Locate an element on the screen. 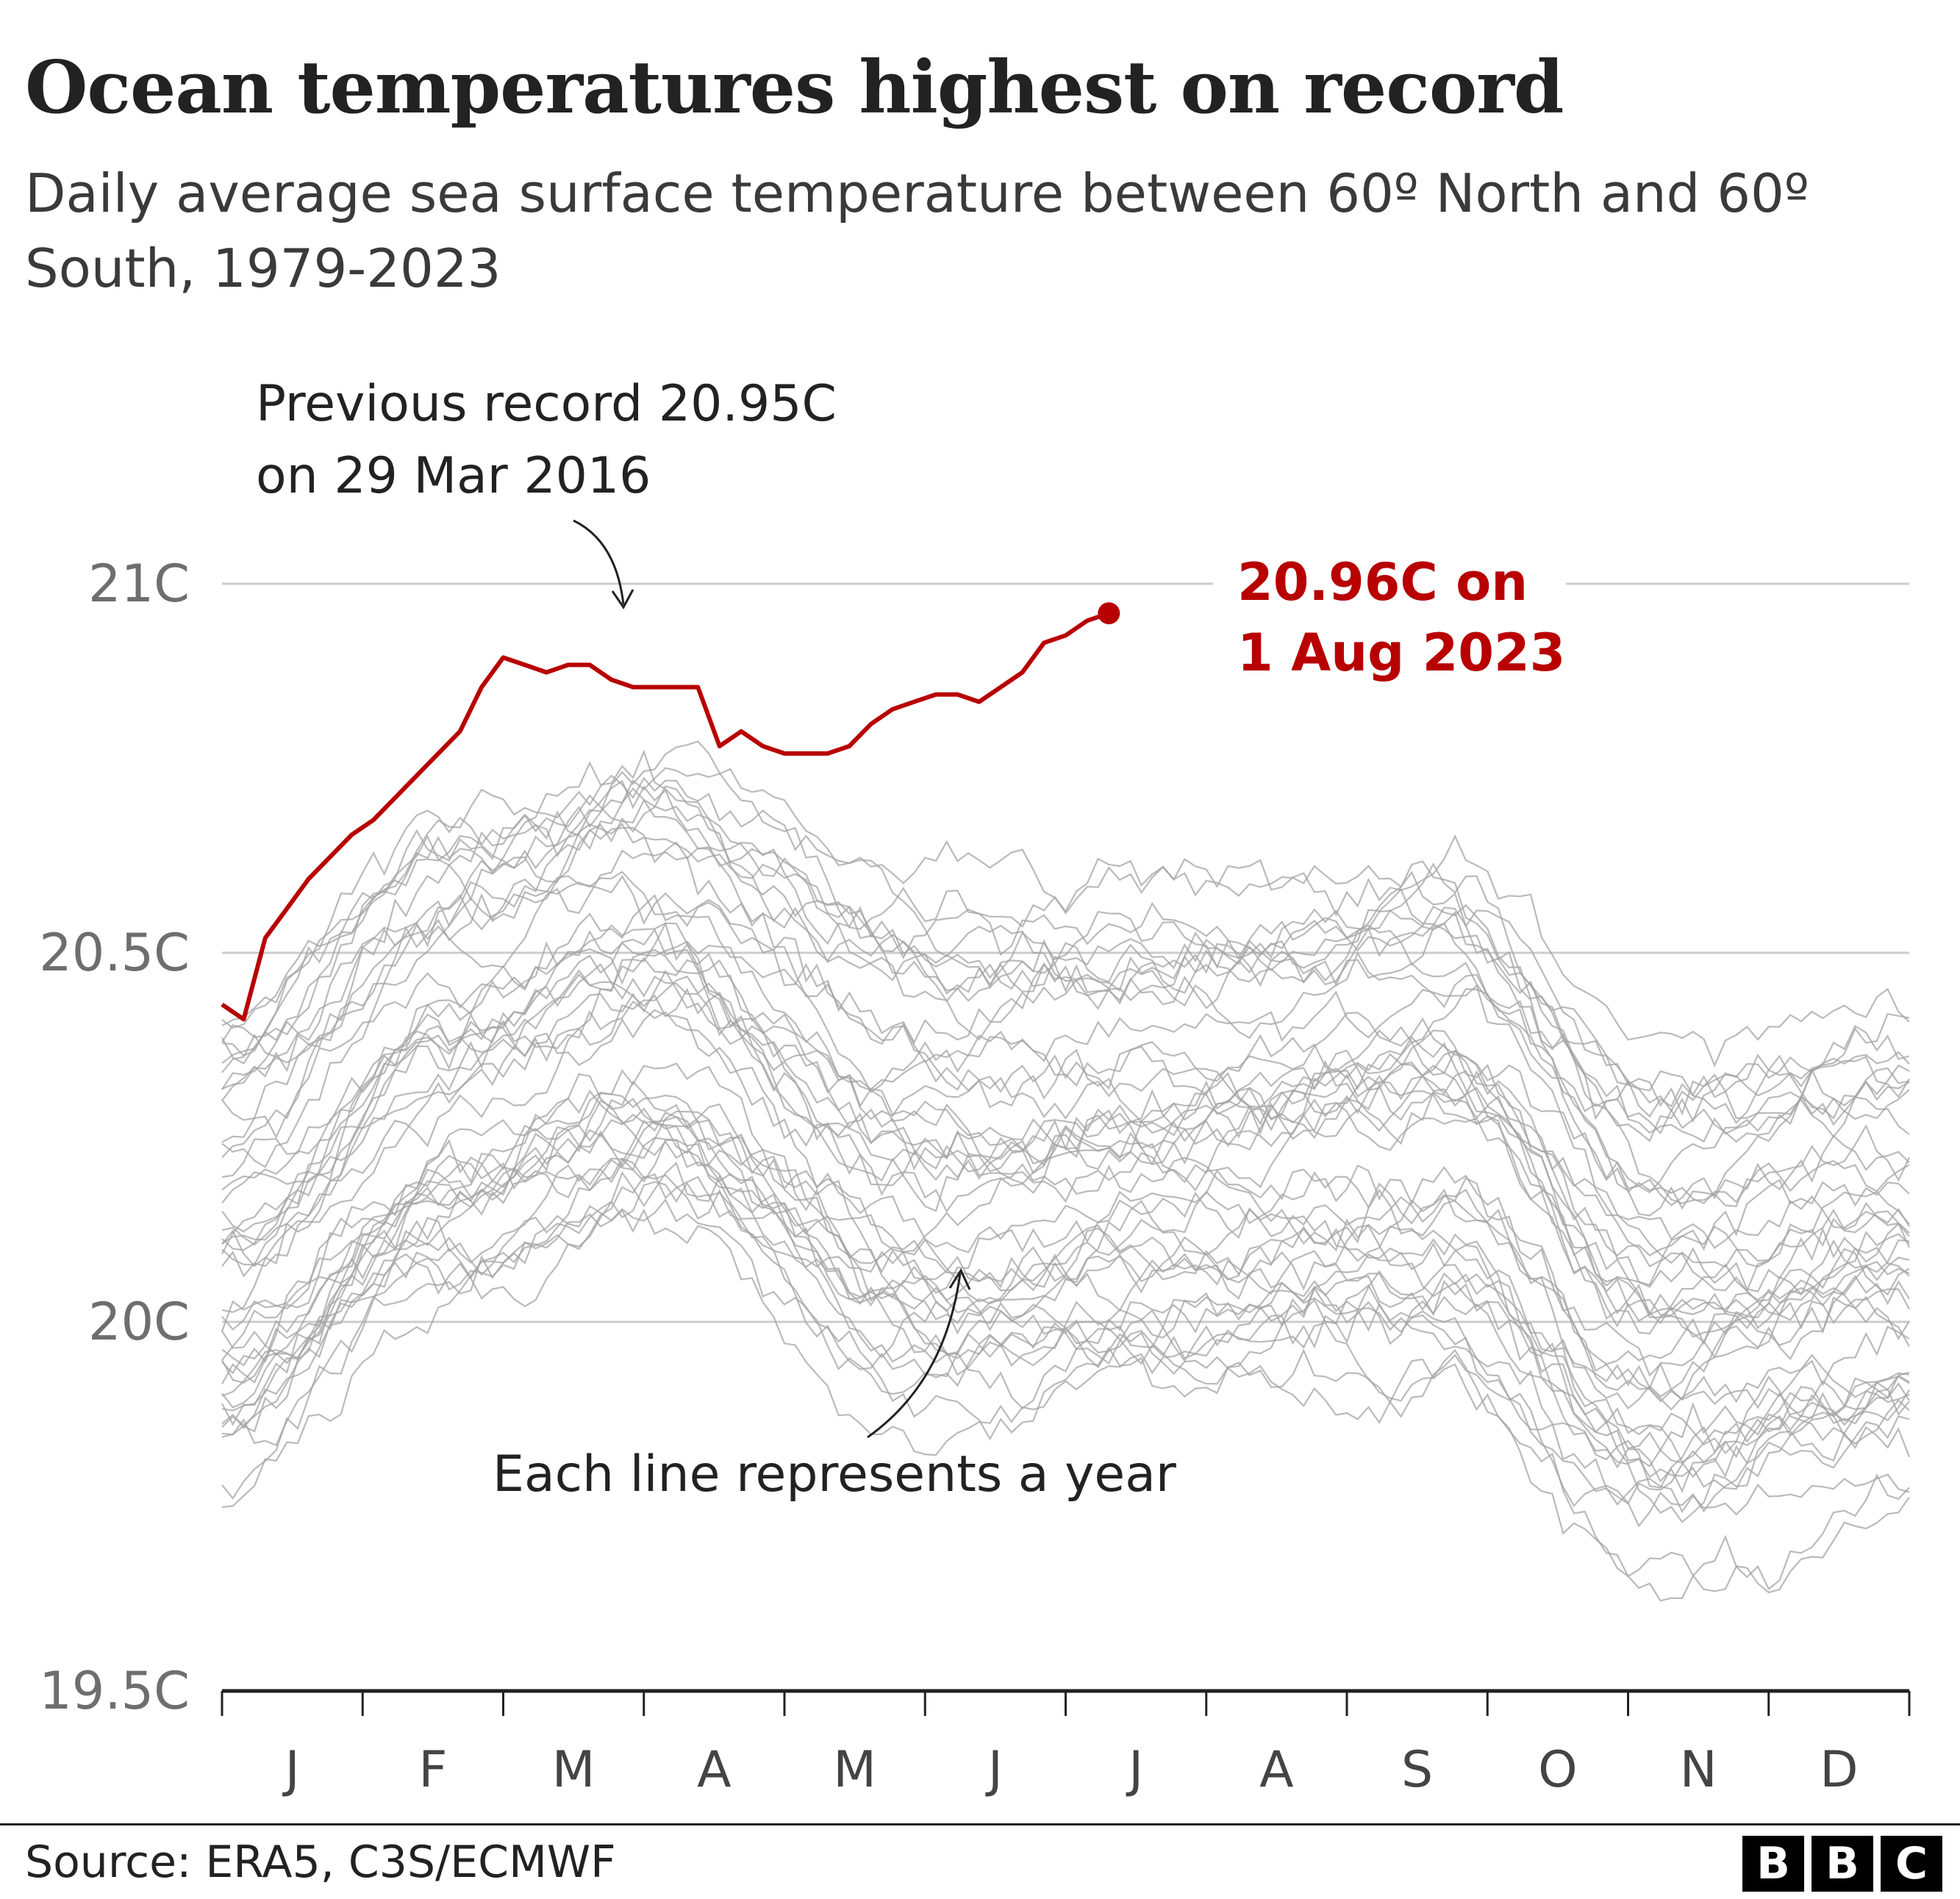  series-endpoint-2023 is located at coordinates (1109, 613).